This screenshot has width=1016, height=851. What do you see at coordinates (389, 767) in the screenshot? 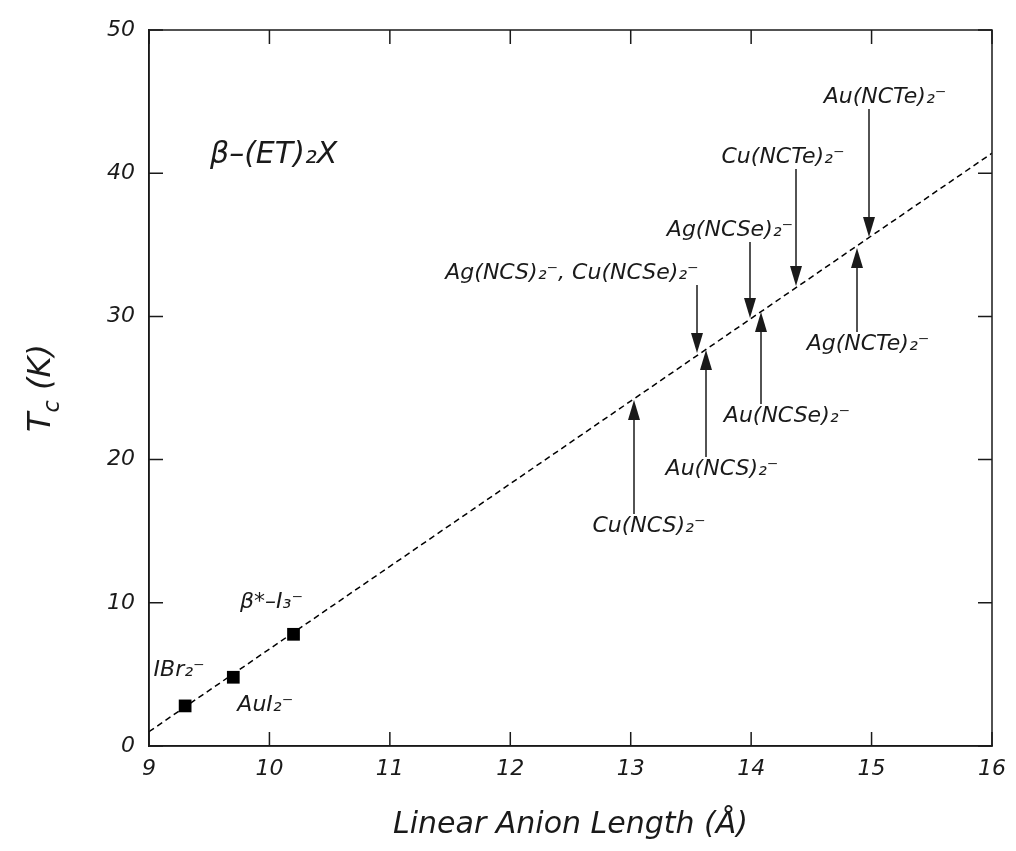
I see `x-tick-label: 11` at bounding box center [389, 767].